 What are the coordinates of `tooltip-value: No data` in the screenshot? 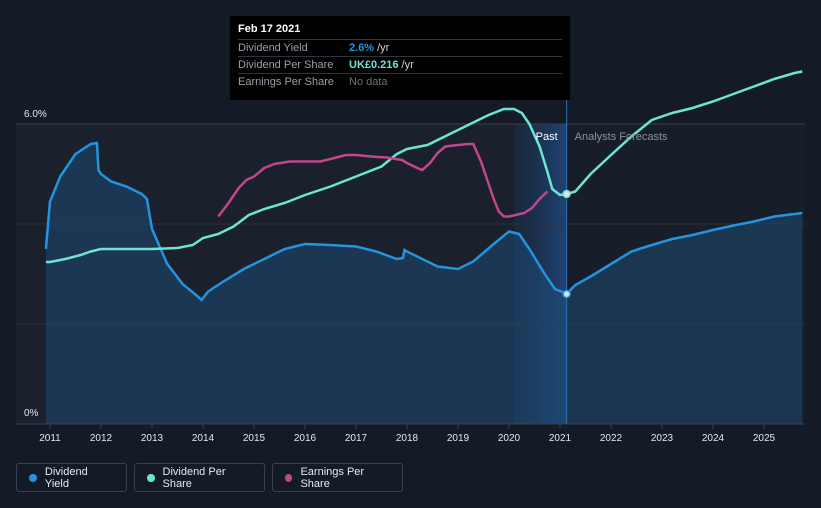 It's located at (368, 82).